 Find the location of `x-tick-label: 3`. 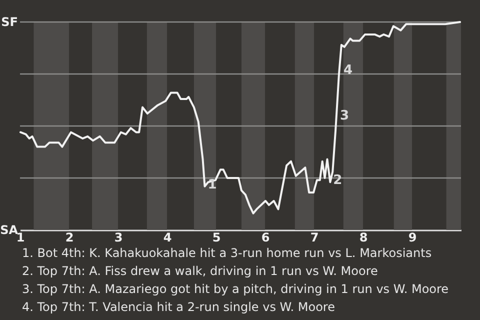

x-tick-label: 3 is located at coordinates (118, 237).